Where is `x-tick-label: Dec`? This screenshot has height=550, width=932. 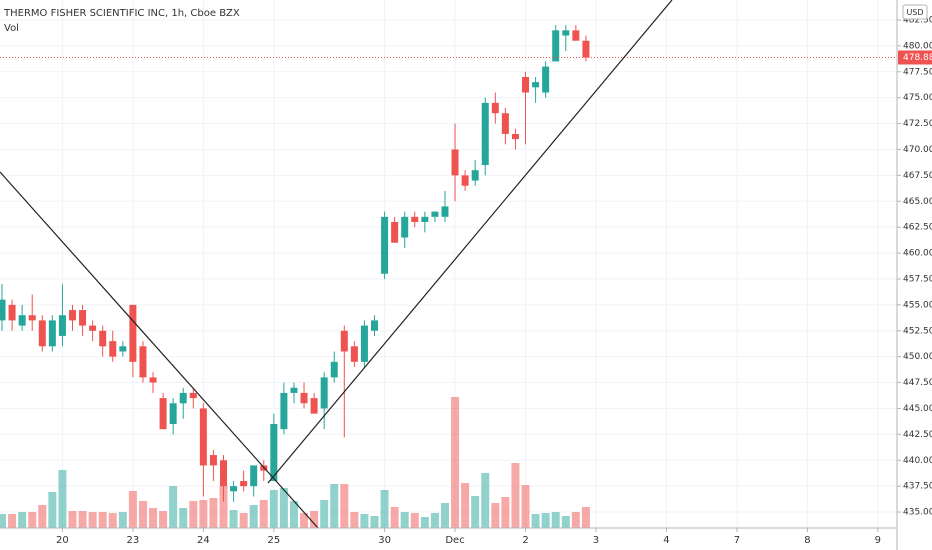
x-tick-label: Dec is located at coordinates (454, 540).